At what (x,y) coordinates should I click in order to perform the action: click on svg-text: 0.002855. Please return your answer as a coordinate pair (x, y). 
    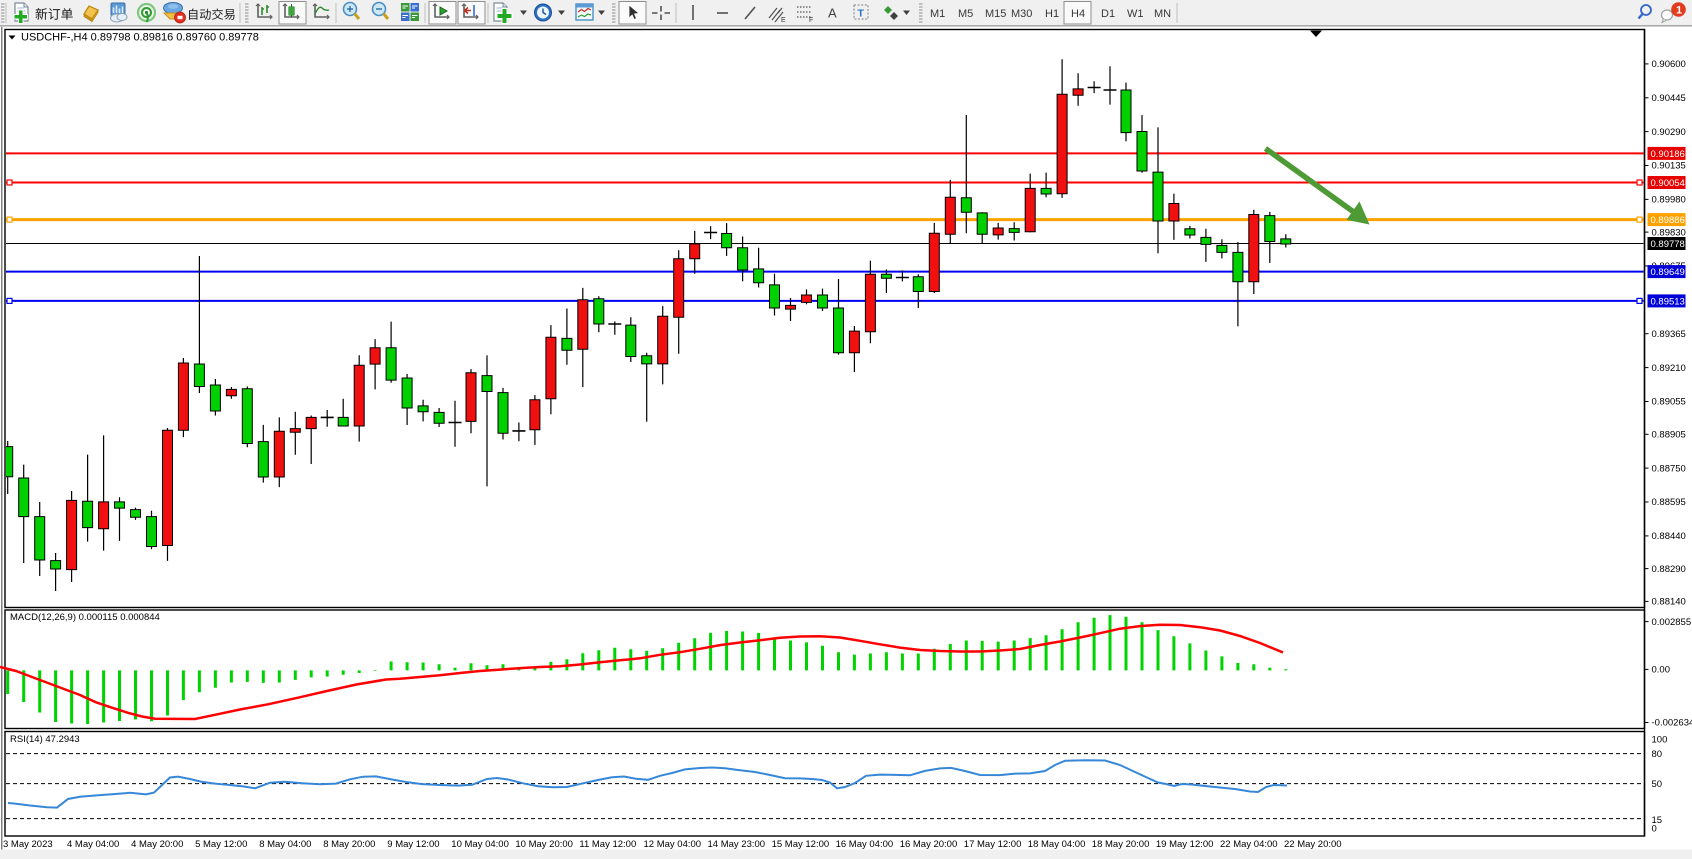
    Looking at the image, I should click on (1672, 622).